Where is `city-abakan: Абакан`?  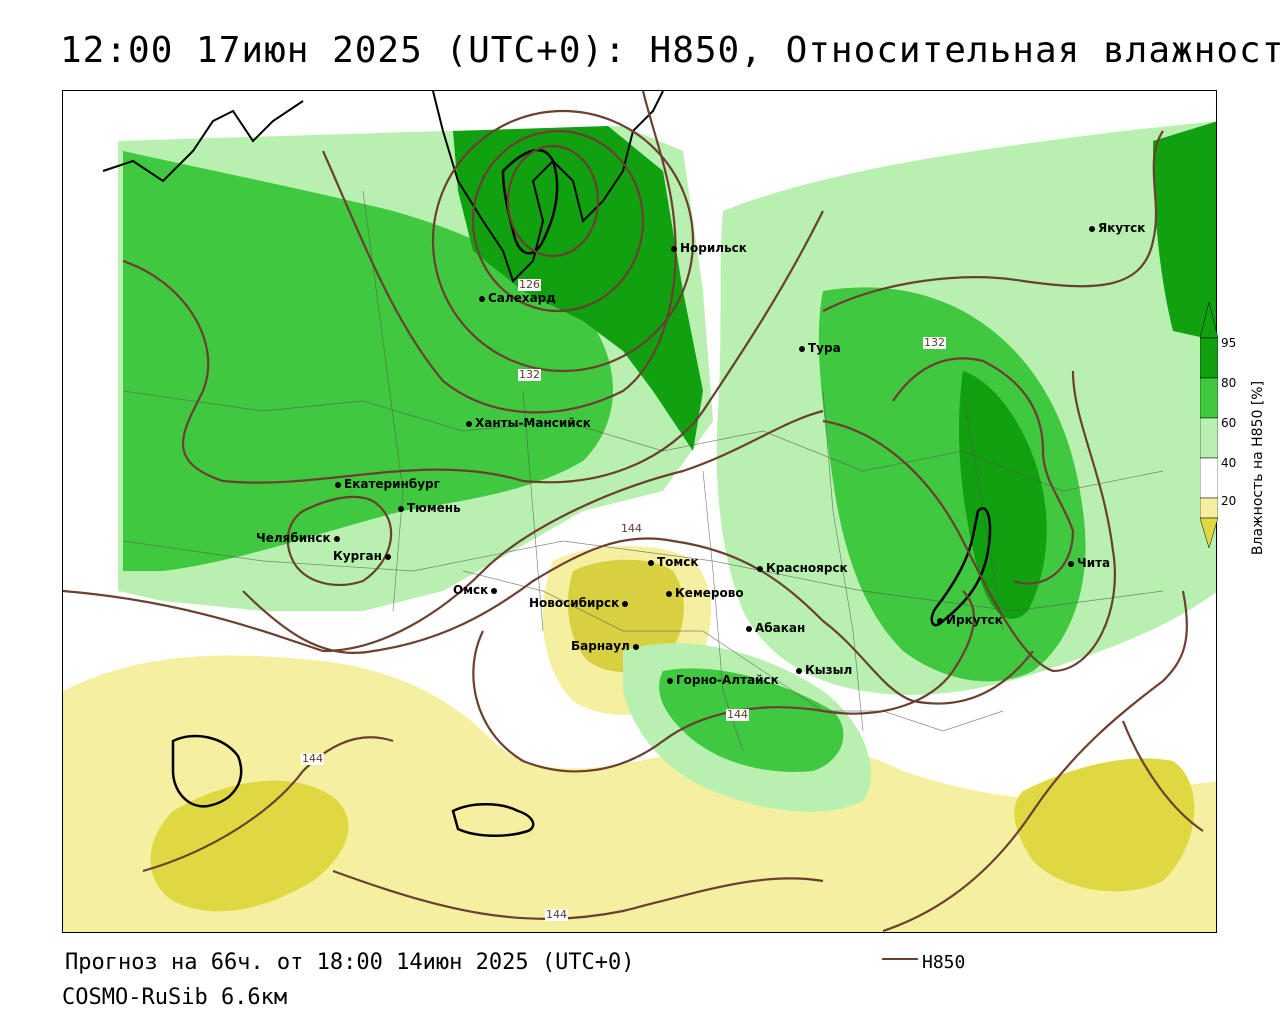
city-abakan: Абакан is located at coordinates (775, 628).